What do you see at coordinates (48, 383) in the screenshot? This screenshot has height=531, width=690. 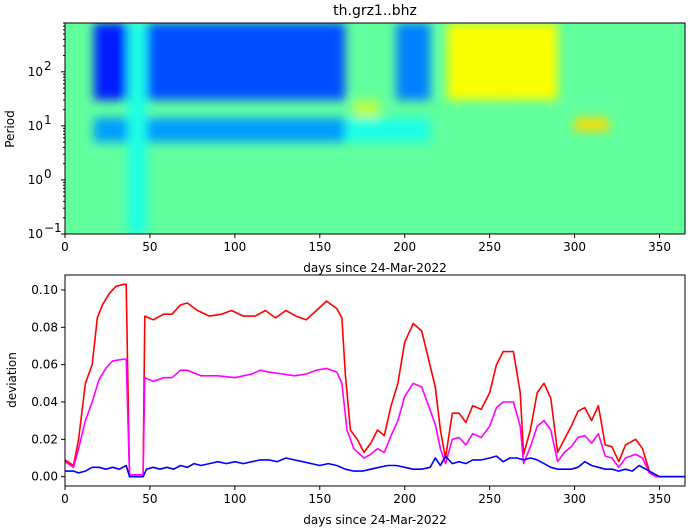 I see `line-y-ticks: 0.00 0.02 0.04 0.06 0.08 0.10` at bounding box center [48, 383].